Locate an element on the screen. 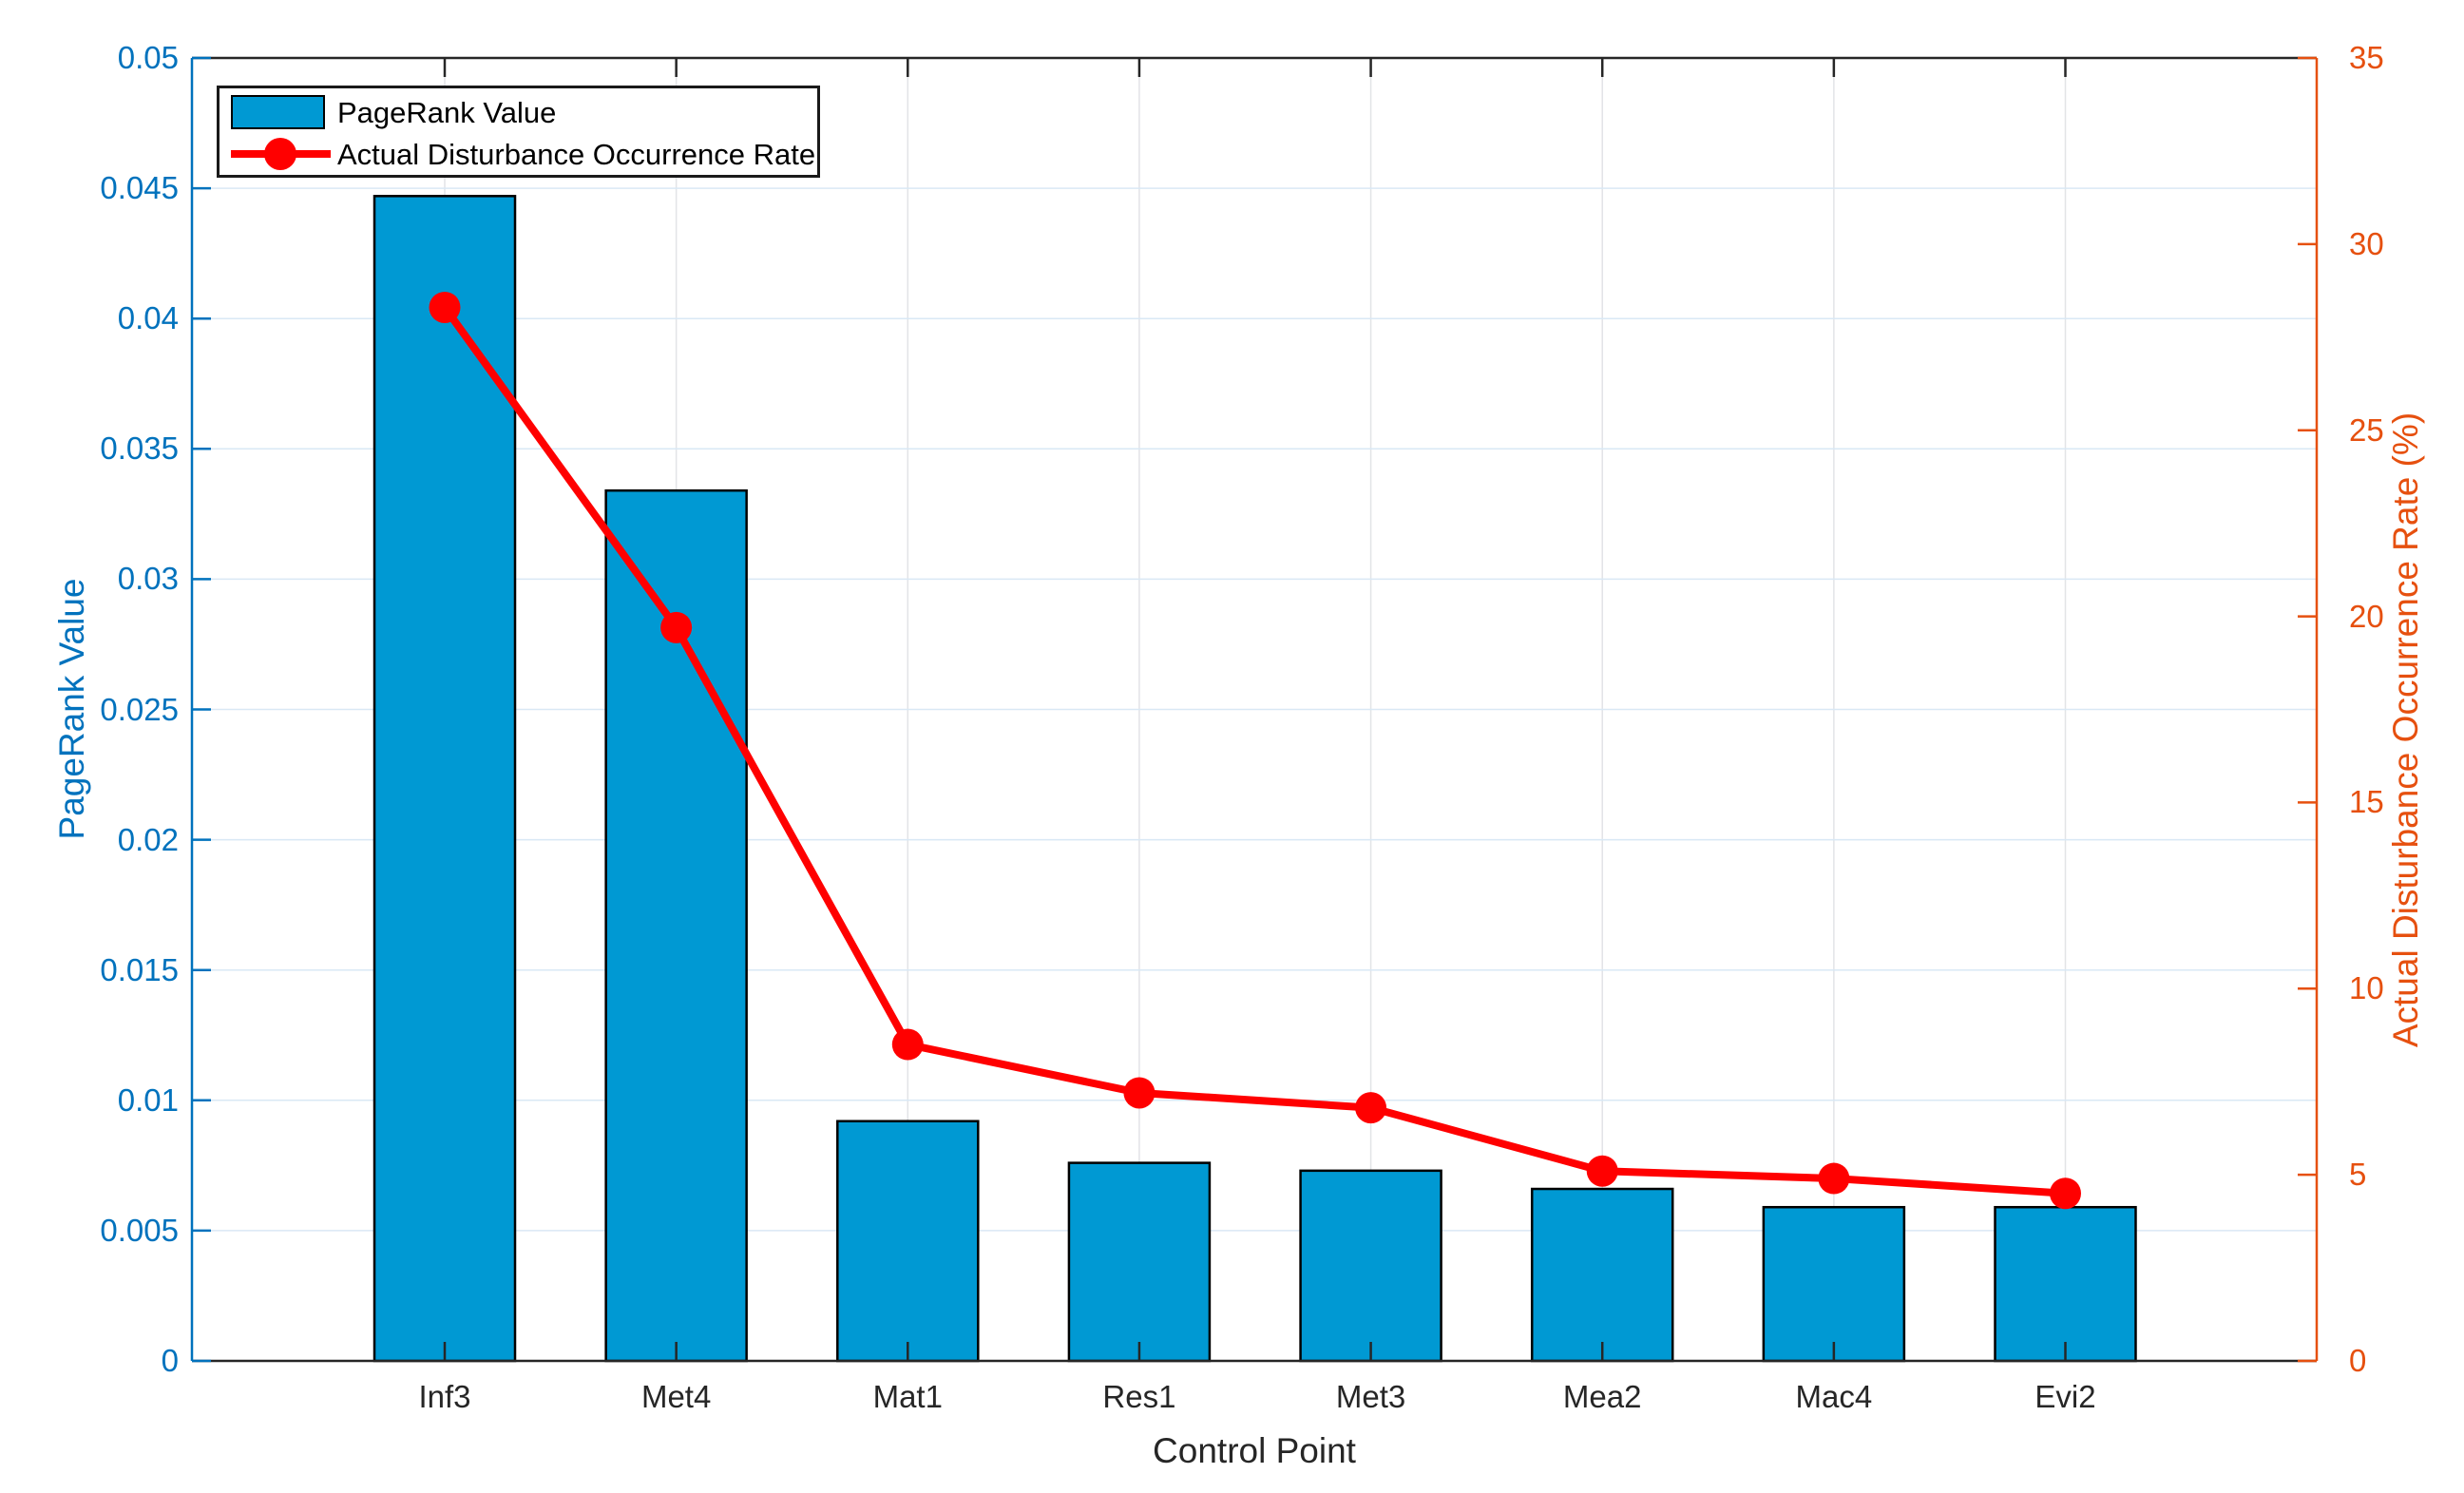 The height and width of the screenshot is (1493, 2464). right-y-tick-label: 25 is located at coordinates (2366, 430).